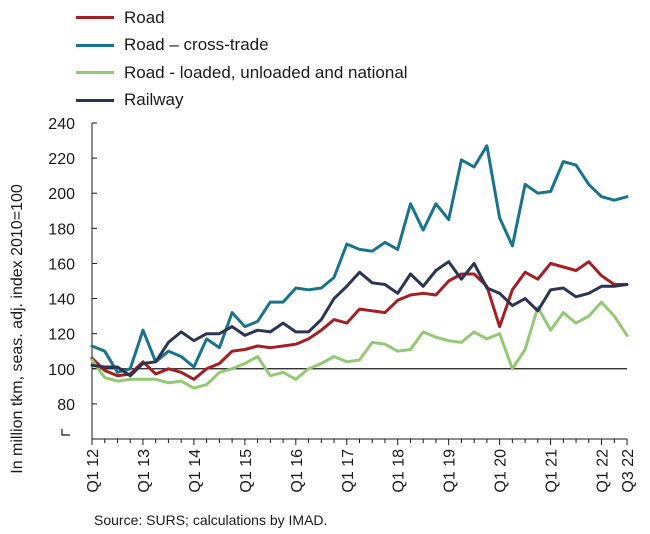 The height and width of the screenshot is (534, 650). Describe the element at coordinates (297, 471) in the screenshot. I see `x-tick-label: Q1 16` at that location.